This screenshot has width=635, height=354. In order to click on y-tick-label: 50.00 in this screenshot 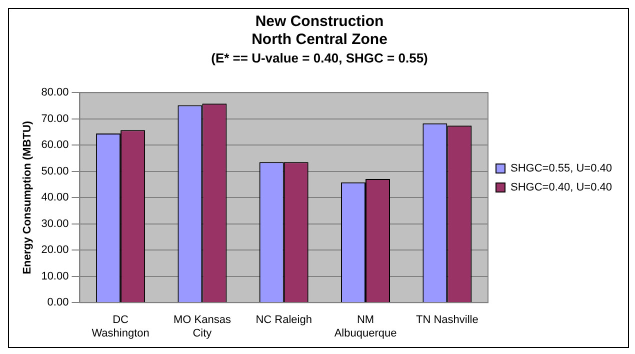, I will do `click(55, 171)`.